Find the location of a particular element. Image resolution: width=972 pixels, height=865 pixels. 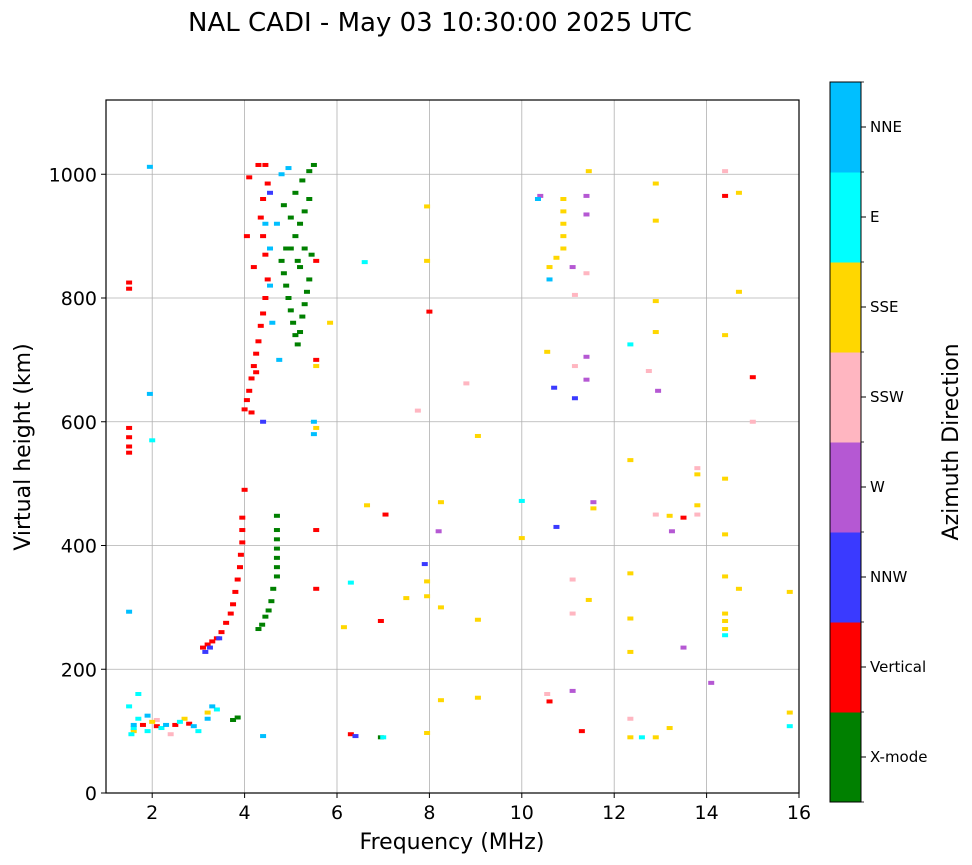

colorbar-label: Azimuth Direction is located at coordinates (951, 441).